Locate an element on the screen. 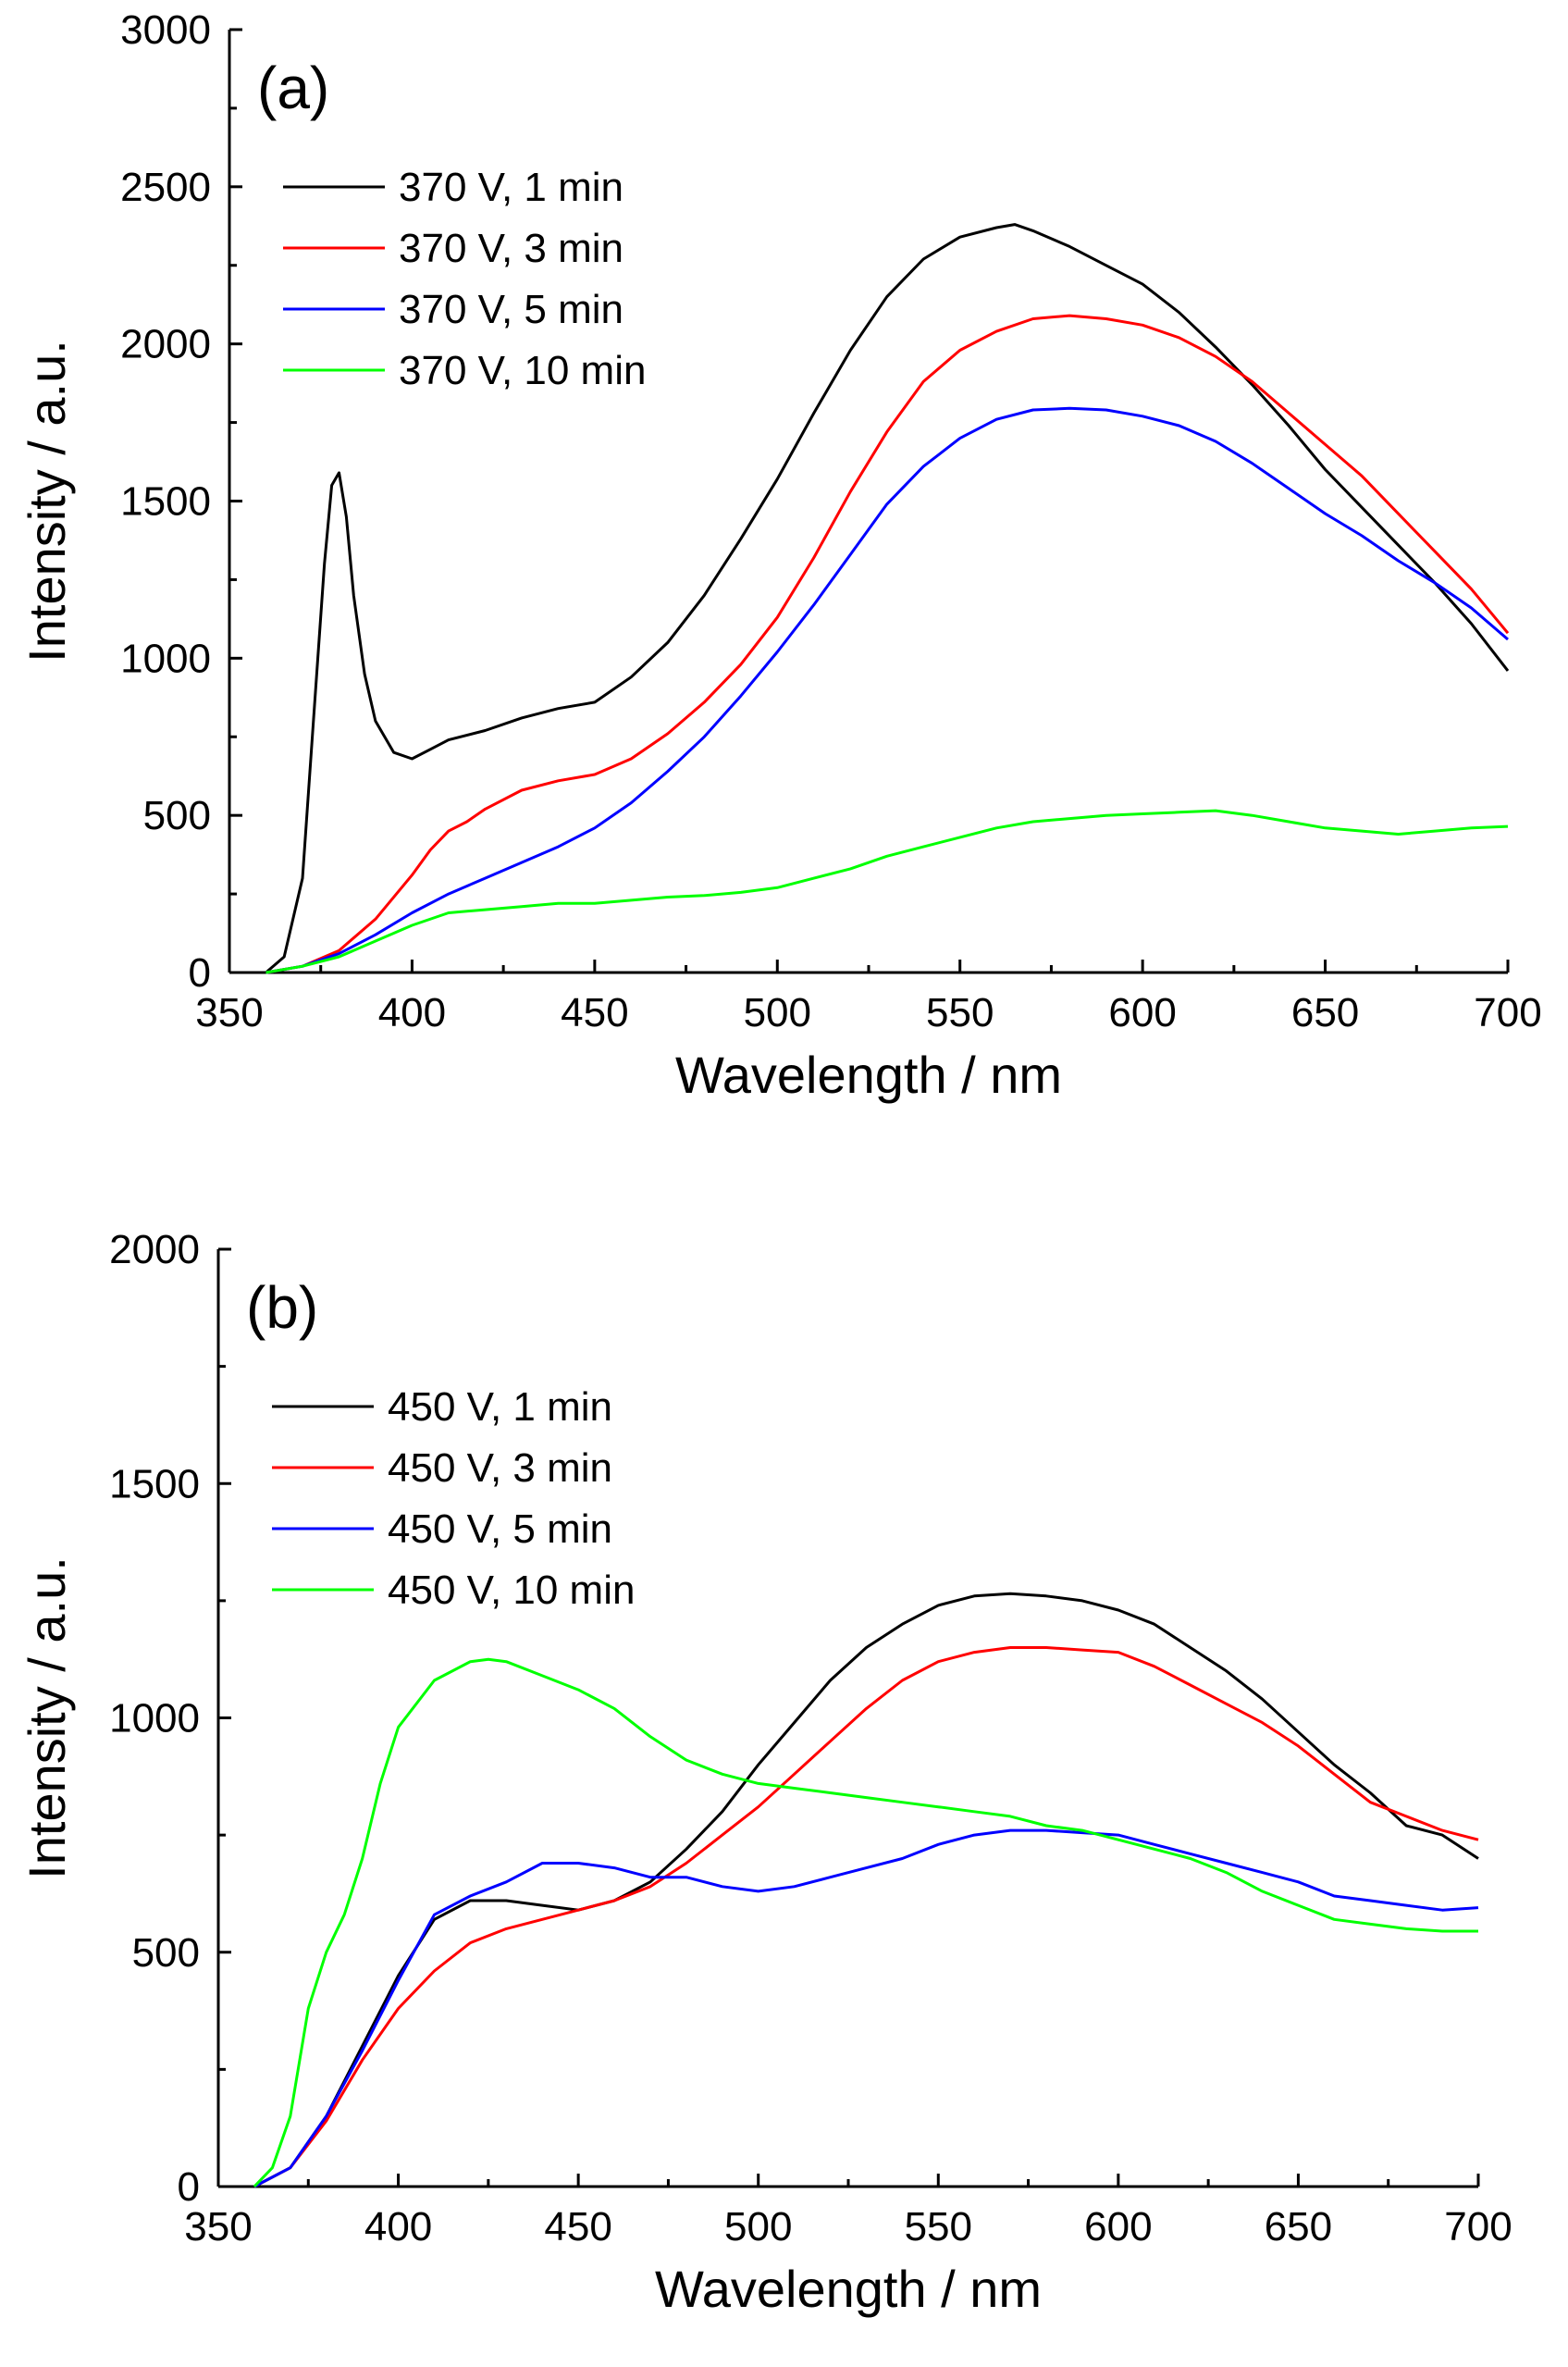  y-tick-label-a: 1000 is located at coordinates (165, 658).